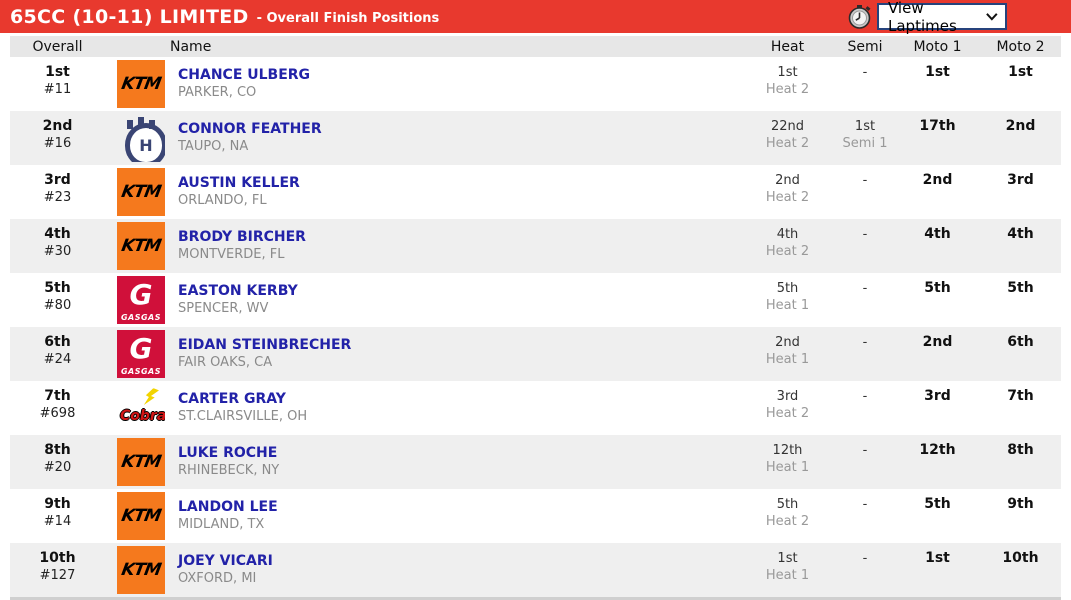 This screenshot has width=1071, height=600. Describe the element at coordinates (865, 46) in the screenshot. I see `column-header-semi: Semi` at that location.